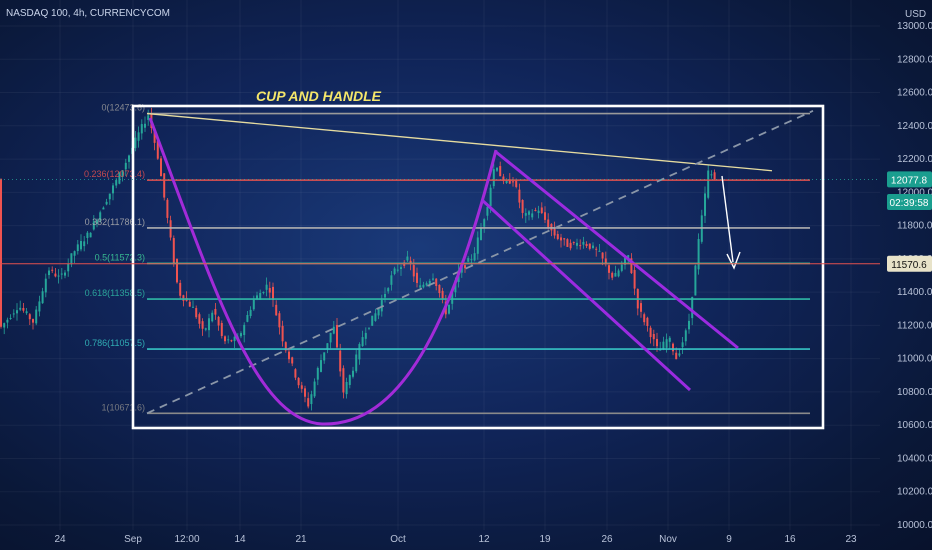 This screenshot has width=932, height=550. What do you see at coordinates (586, 295) in the screenshot?
I see `channel-lower-line` at bounding box center [586, 295].